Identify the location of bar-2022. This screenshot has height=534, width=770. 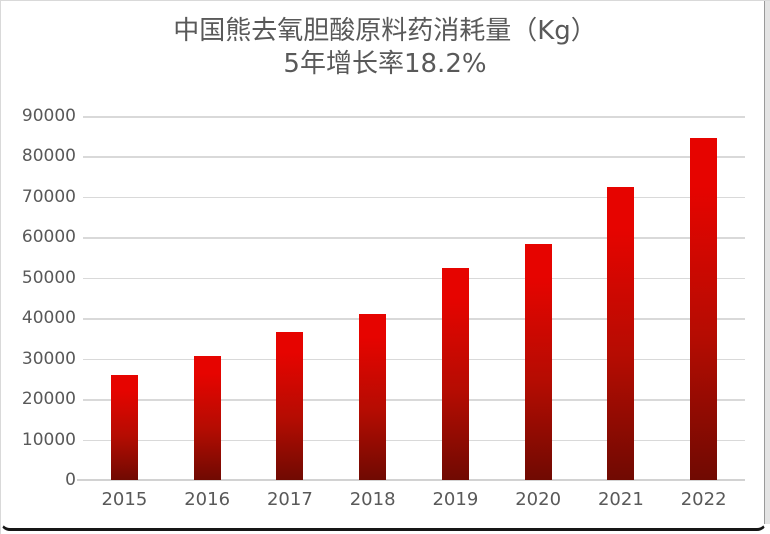
(704, 308).